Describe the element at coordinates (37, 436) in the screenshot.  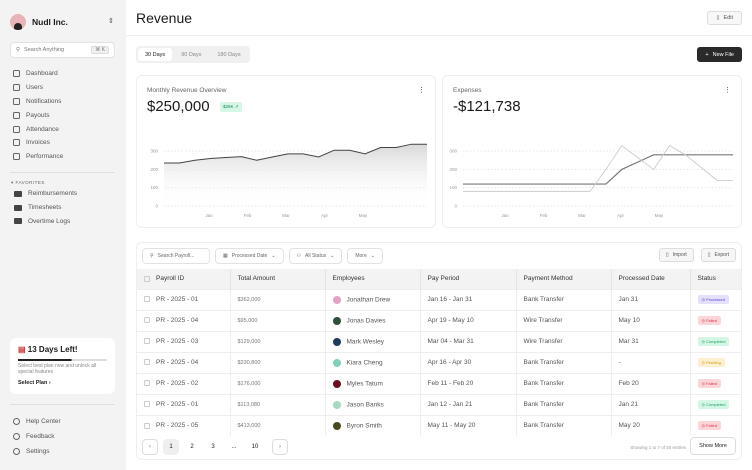
I see `sidebar-item-feedback: Feedback` at that location.